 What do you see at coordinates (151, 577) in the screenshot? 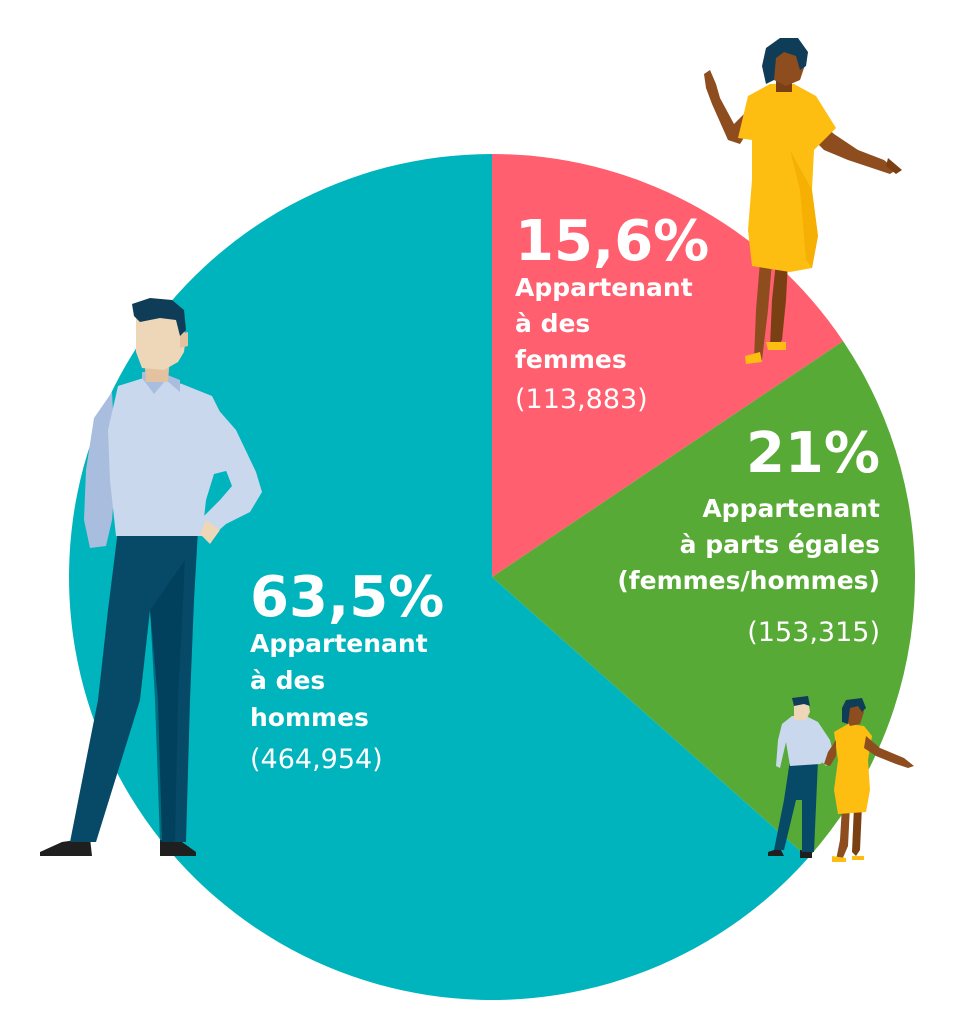
I see `man-illustration` at bounding box center [151, 577].